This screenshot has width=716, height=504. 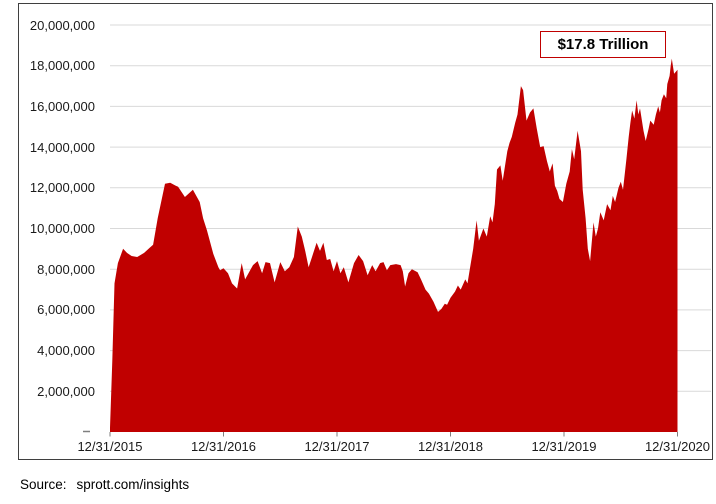 What do you see at coordinates (677, 446) in the screenshot?
I see `x-axis-label: 12/31/2020` at bounding box center [677, 446].